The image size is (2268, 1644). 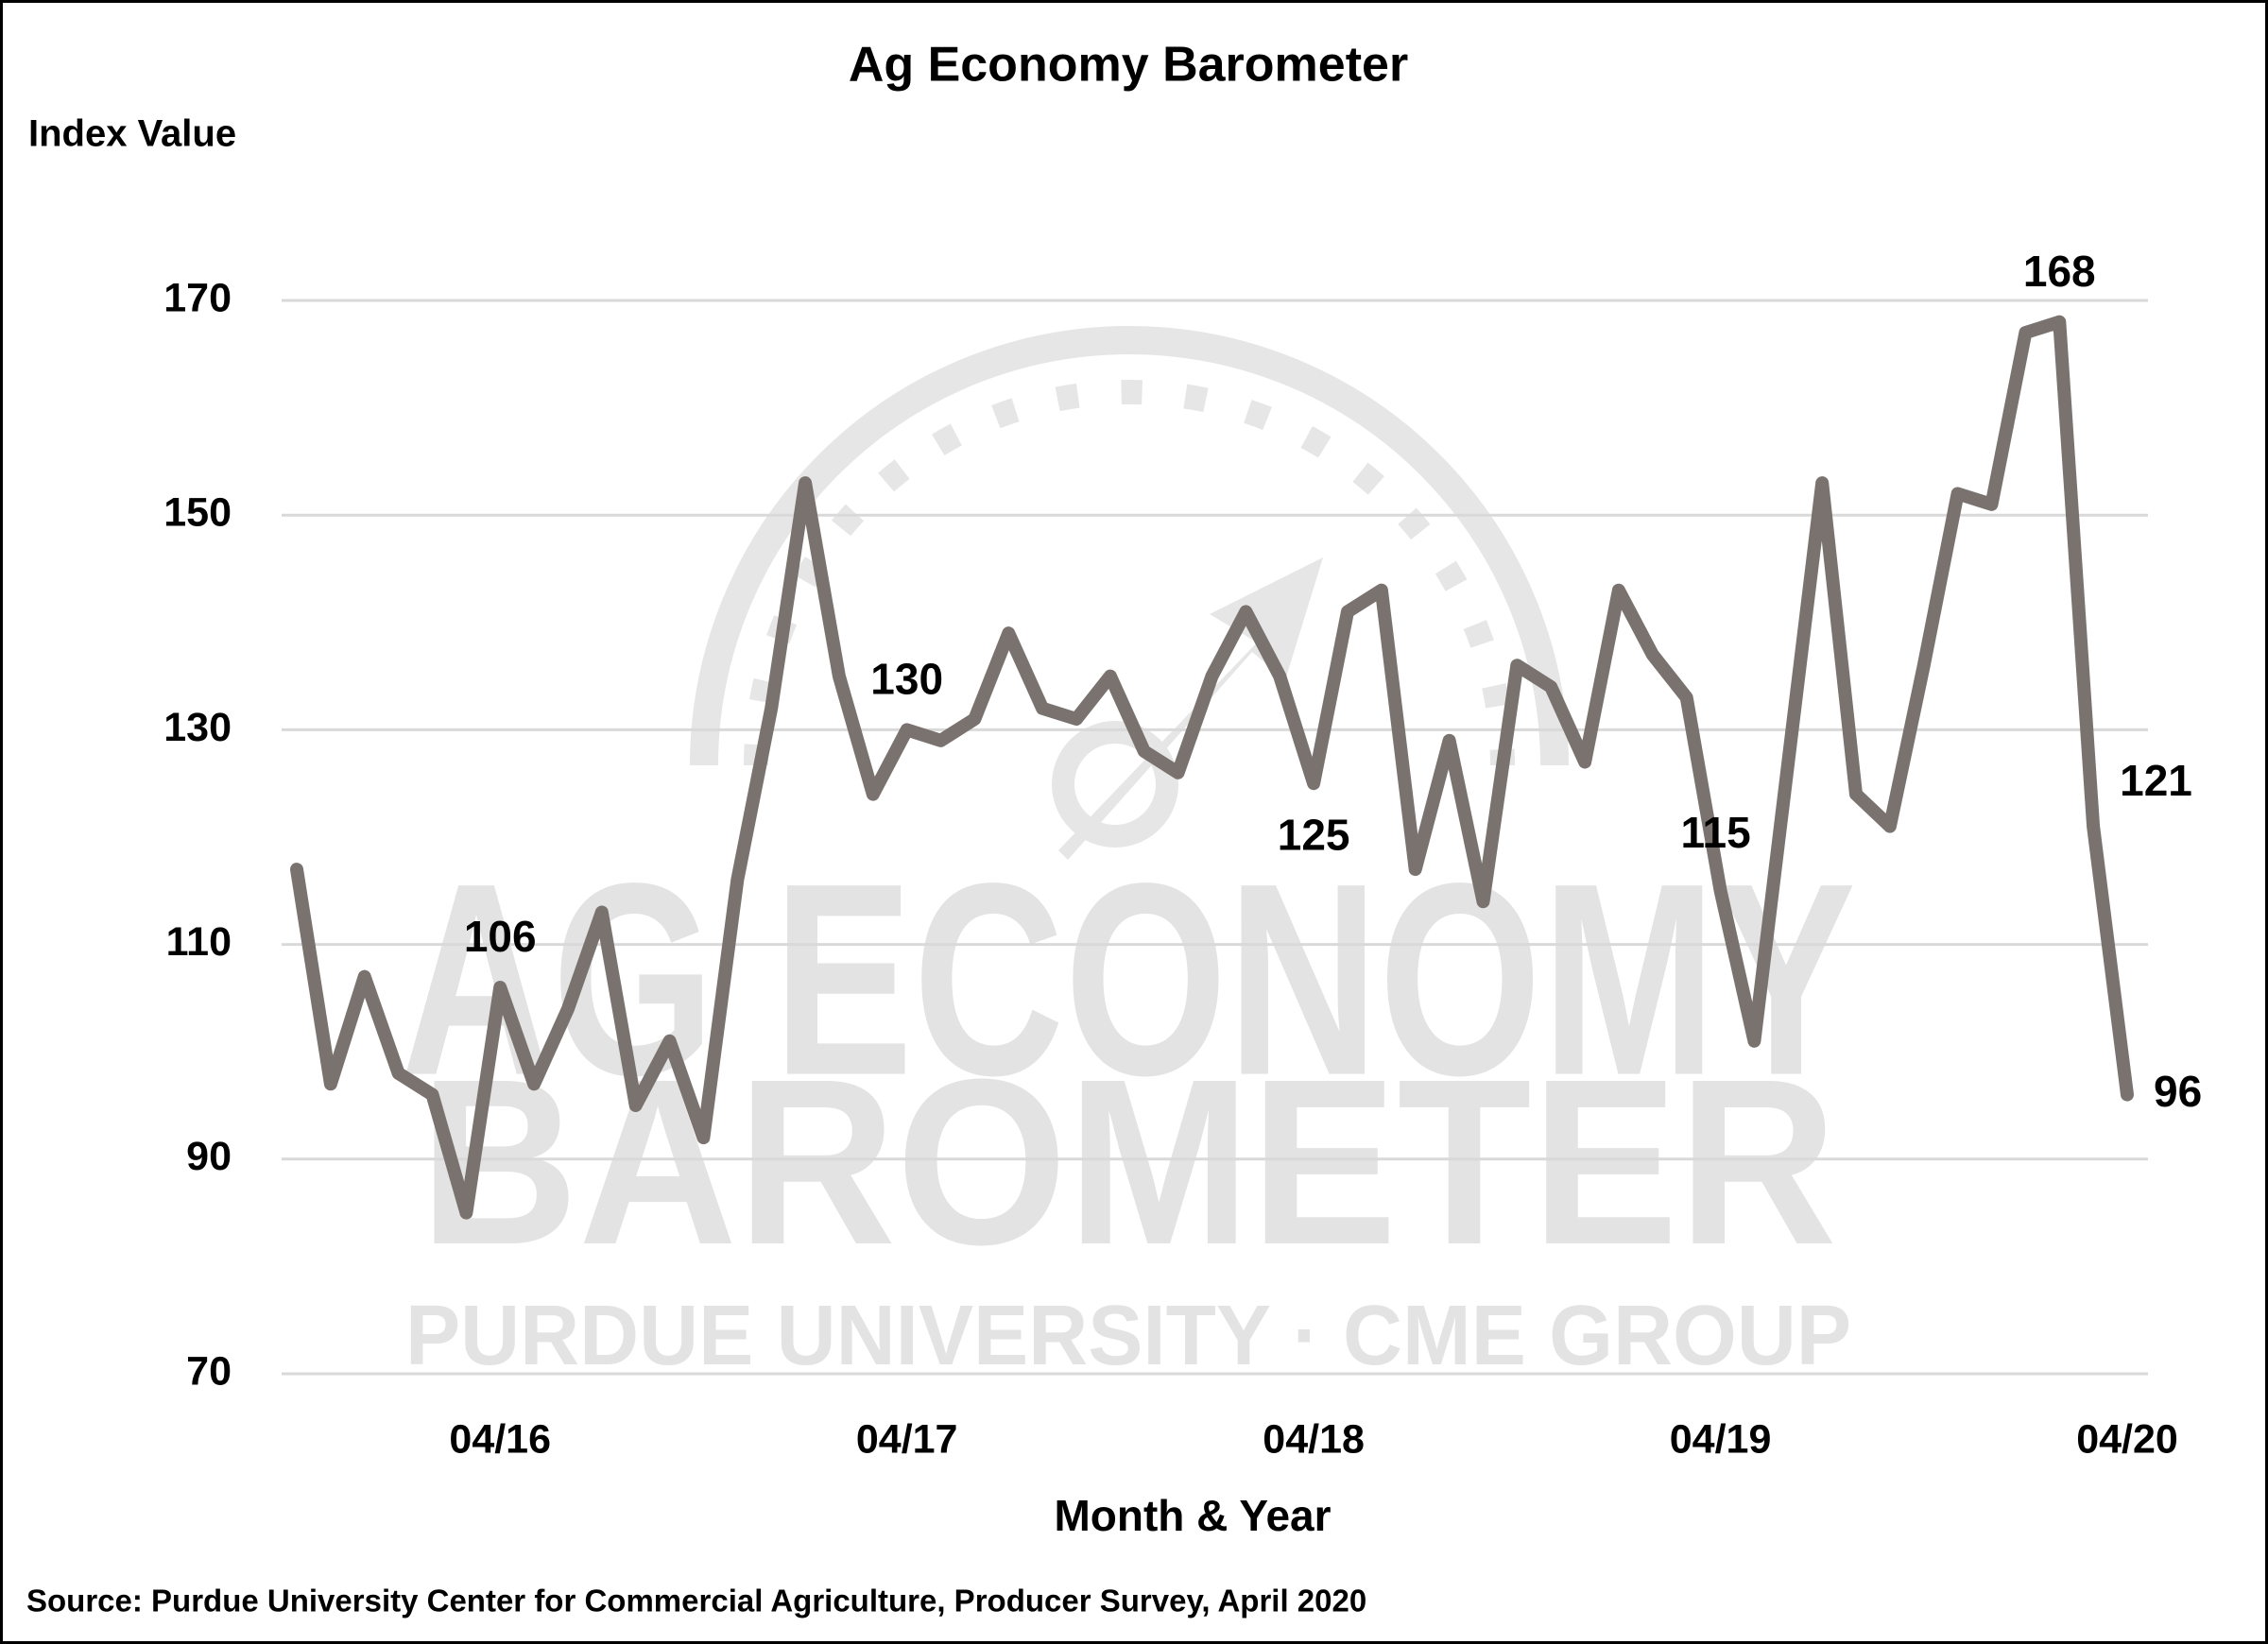 I want to click on gauge-dashes, so click(x=1129, y=573).